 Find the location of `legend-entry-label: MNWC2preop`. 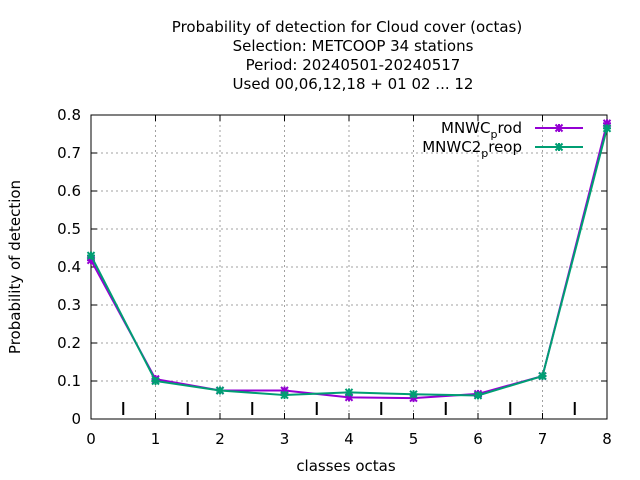

legend-entry-label: MNWC2preop is located at coordinates (472, 149).